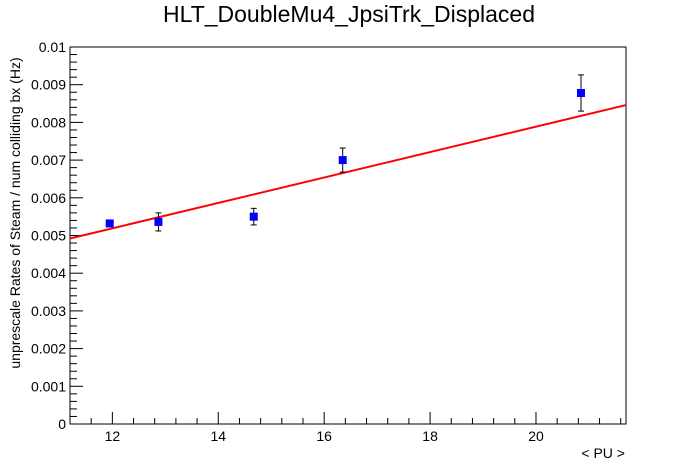  I want to click on y-tick-label: 0.007, so click(48, 160).